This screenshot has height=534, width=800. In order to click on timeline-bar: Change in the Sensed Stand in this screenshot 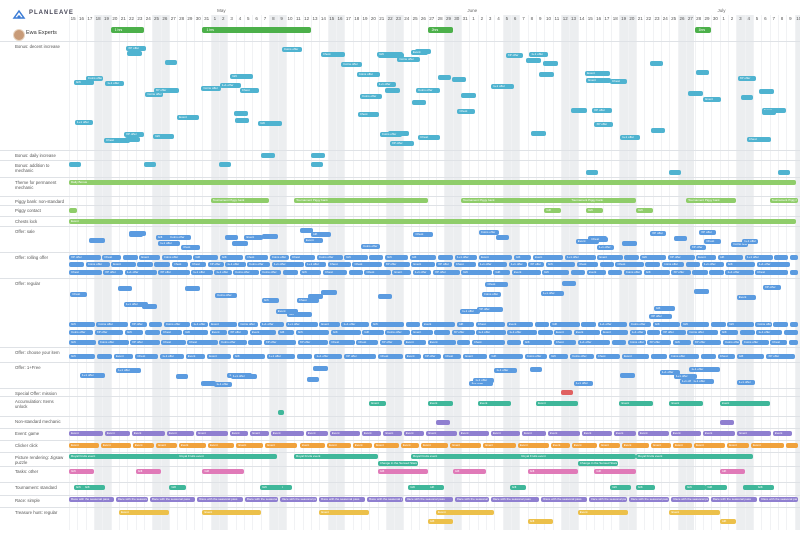, I will do `click(597, 463)`.